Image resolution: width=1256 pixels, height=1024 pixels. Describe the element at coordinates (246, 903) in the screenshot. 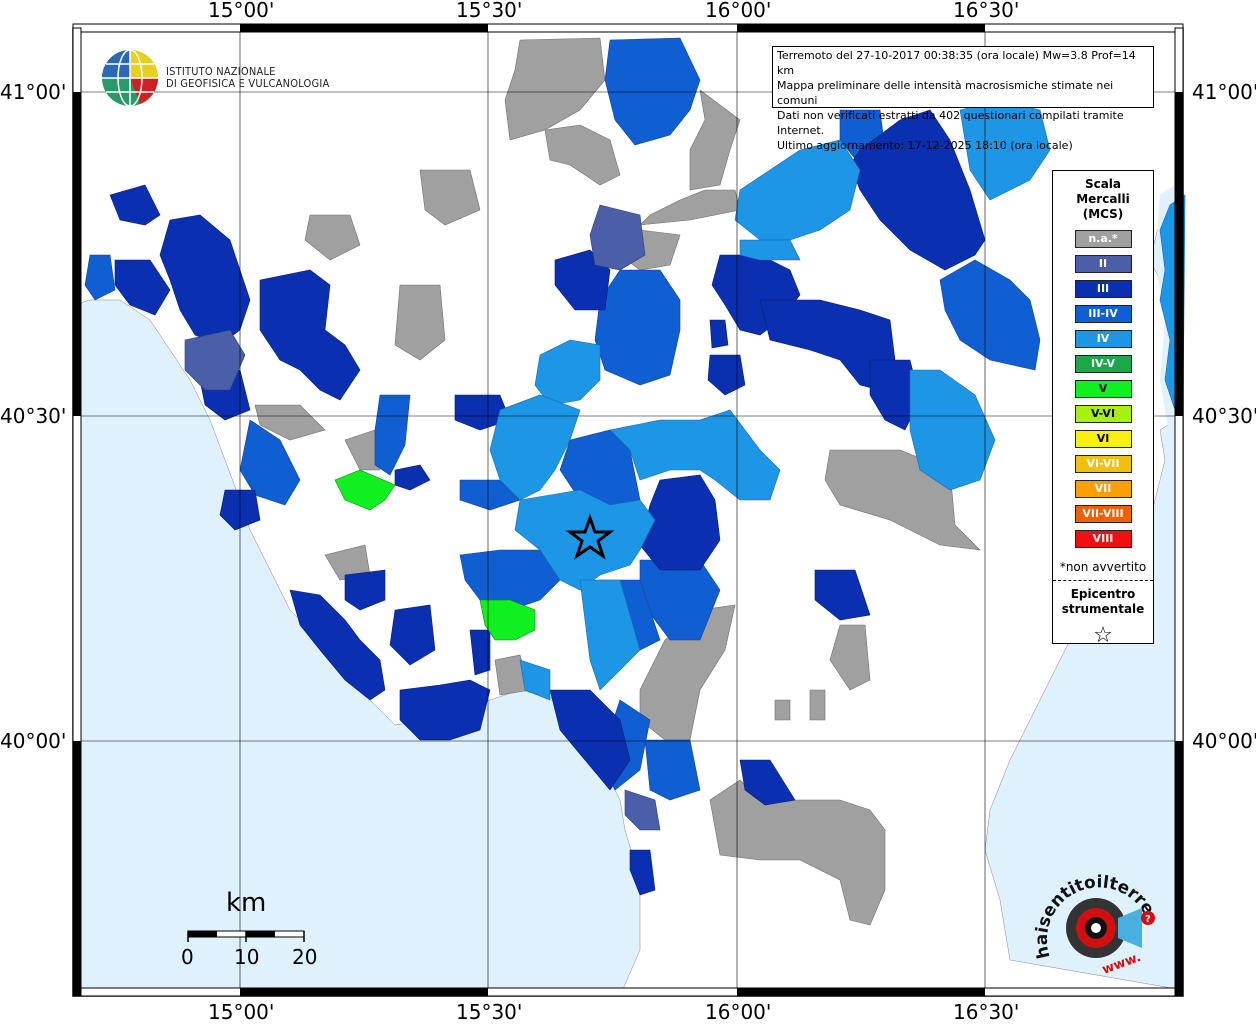

I see `scale-unit: km` at that location.